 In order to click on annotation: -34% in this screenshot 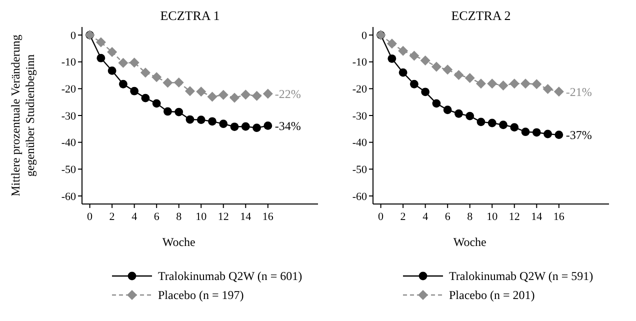, I will do `click(287, 125)`.